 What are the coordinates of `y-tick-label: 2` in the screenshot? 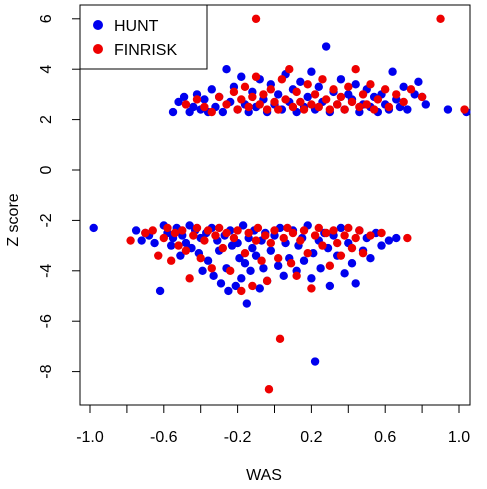 It's located at (46, 119).